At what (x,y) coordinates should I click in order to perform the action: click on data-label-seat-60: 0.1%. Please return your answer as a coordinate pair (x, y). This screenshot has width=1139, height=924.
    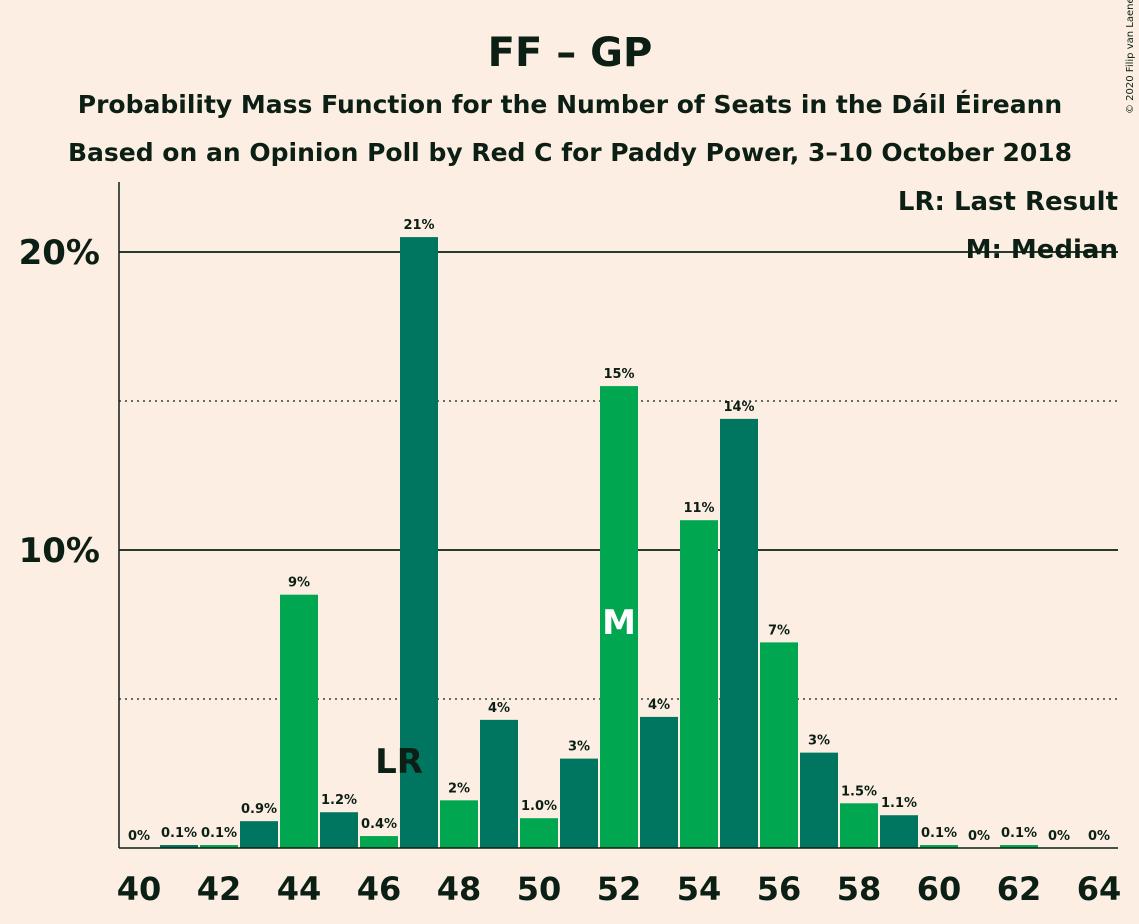
    Looking at the image, I should click on (939, 833).